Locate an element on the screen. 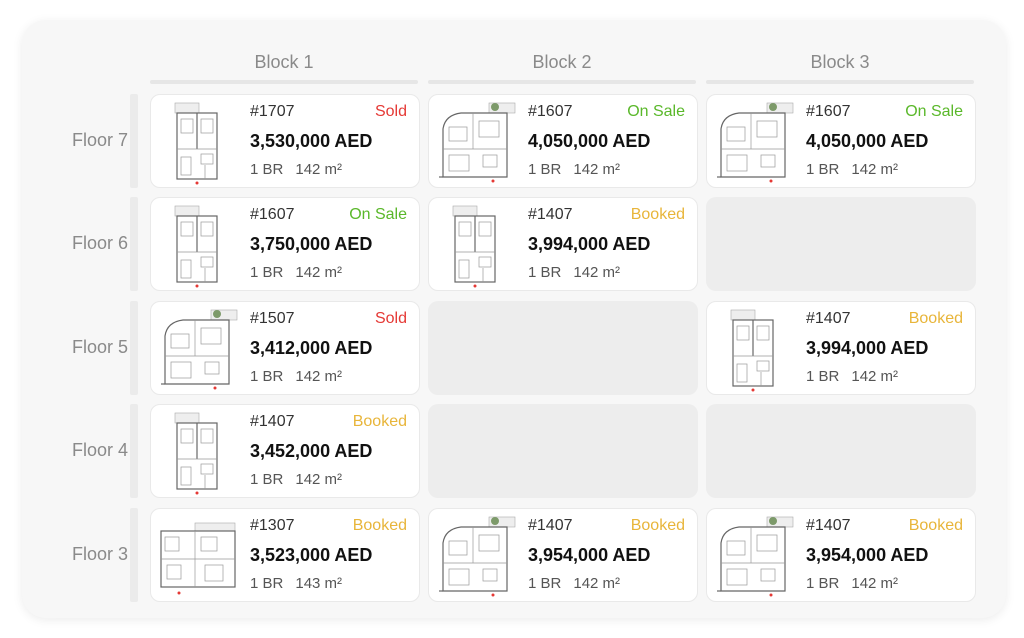 This screenshot has height=638, width=1024. unit-card: #1307 Booked 3,523,000 AED 1 BR 143 m² is located at coordinates (285, 555).